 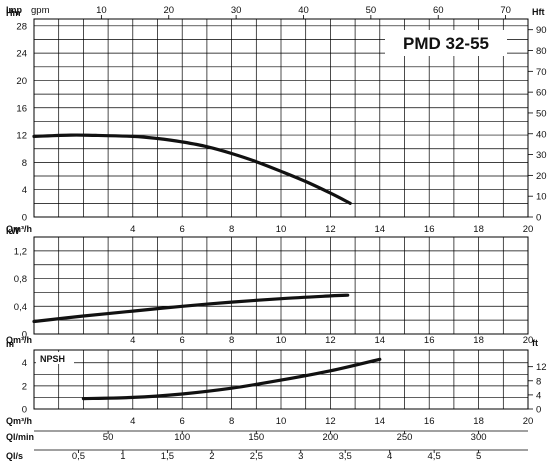 I want to click on y-tick-label-right: 20, so click(x=541, y=176).